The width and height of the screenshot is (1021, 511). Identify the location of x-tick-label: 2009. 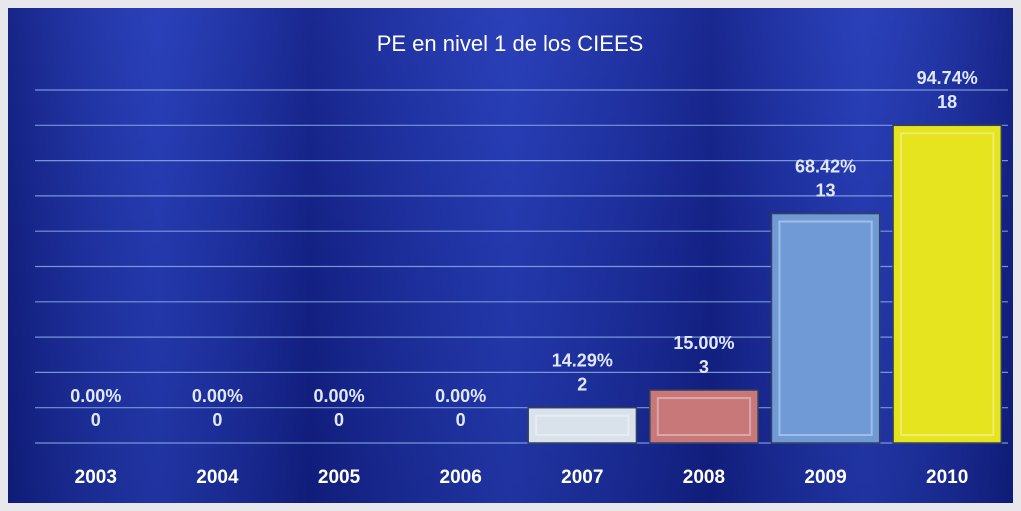
(825, 477).